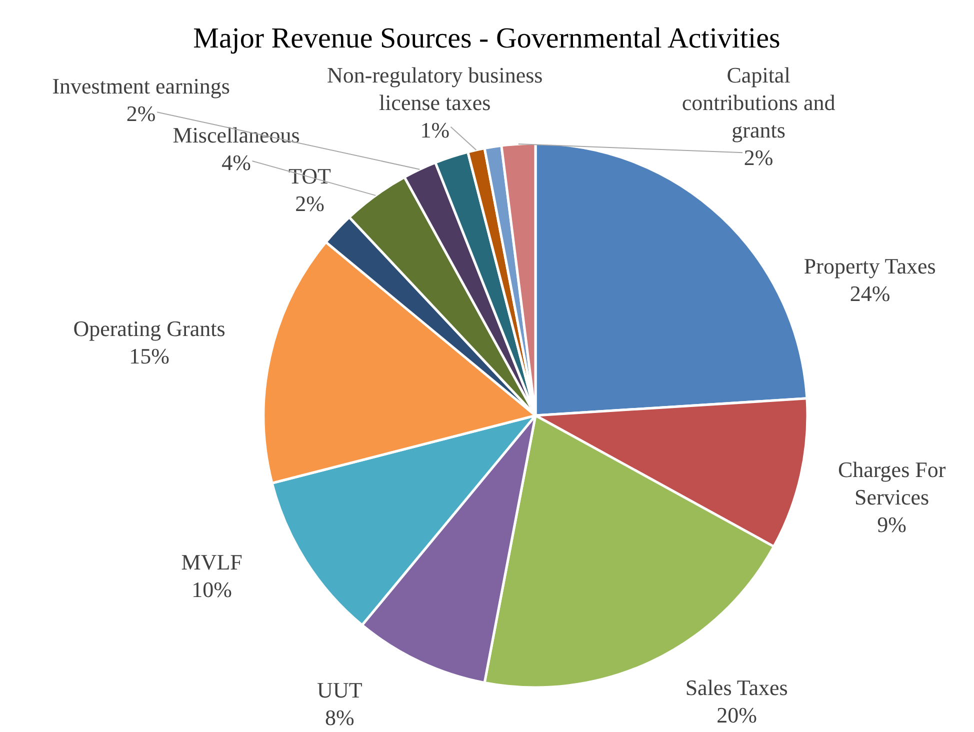 The width and height of the screenshot is (974, 732). What do you see at coordinates (892, 483) in the screenshot?
I see `slice-label: Charges For Services` at bounding box center [892, 483].